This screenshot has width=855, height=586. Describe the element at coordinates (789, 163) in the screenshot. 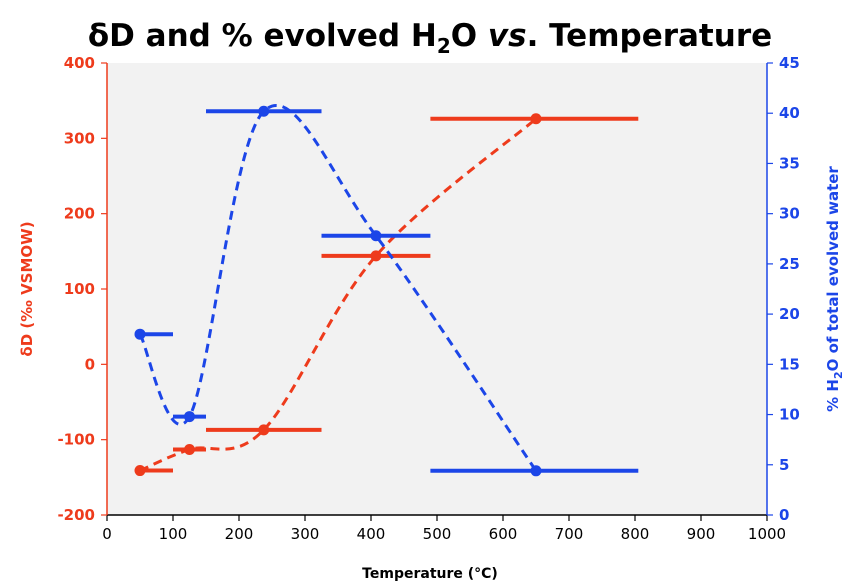

I see `right-y-tick-label: 35` at that location.